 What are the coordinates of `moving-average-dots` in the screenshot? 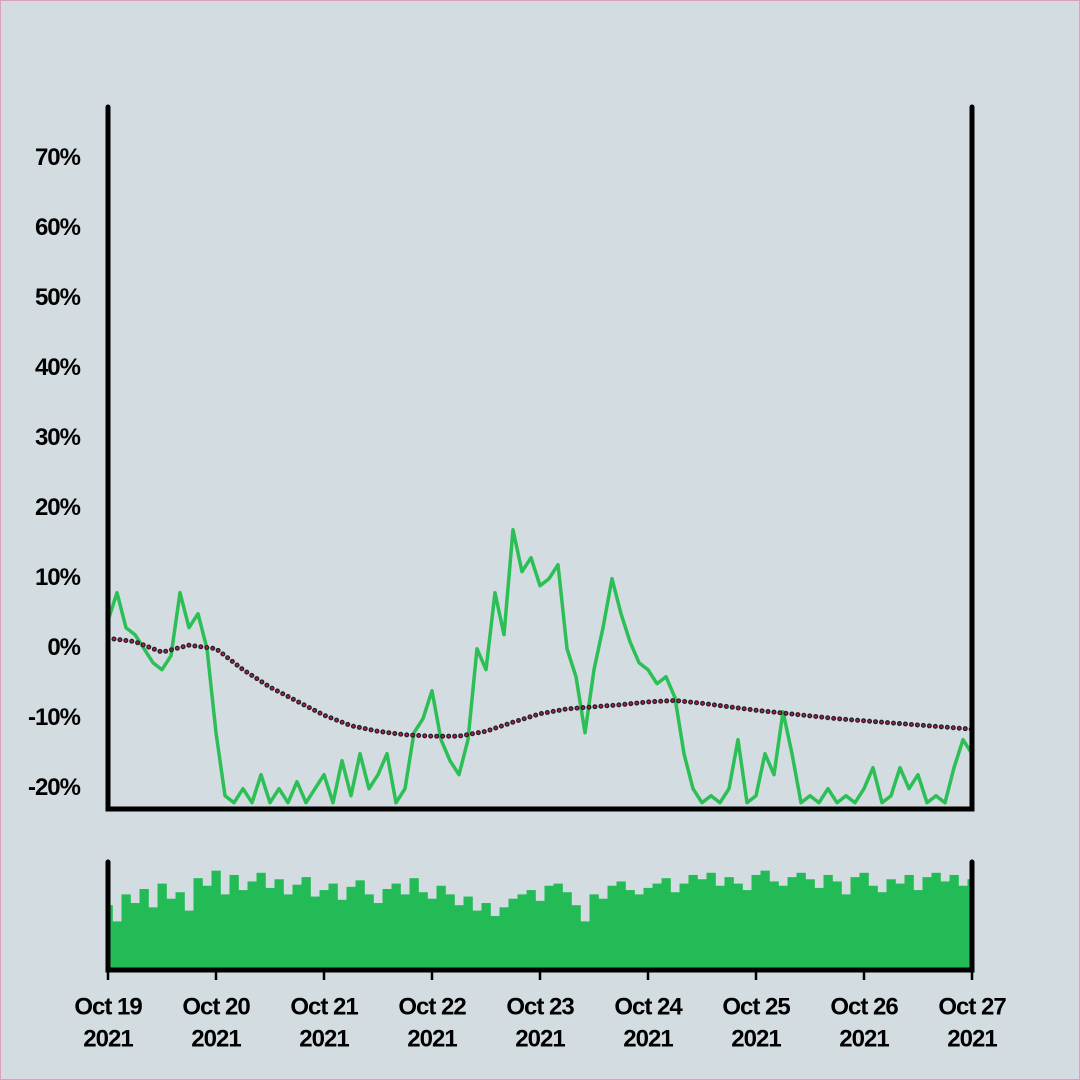 It's located at (540, 687).